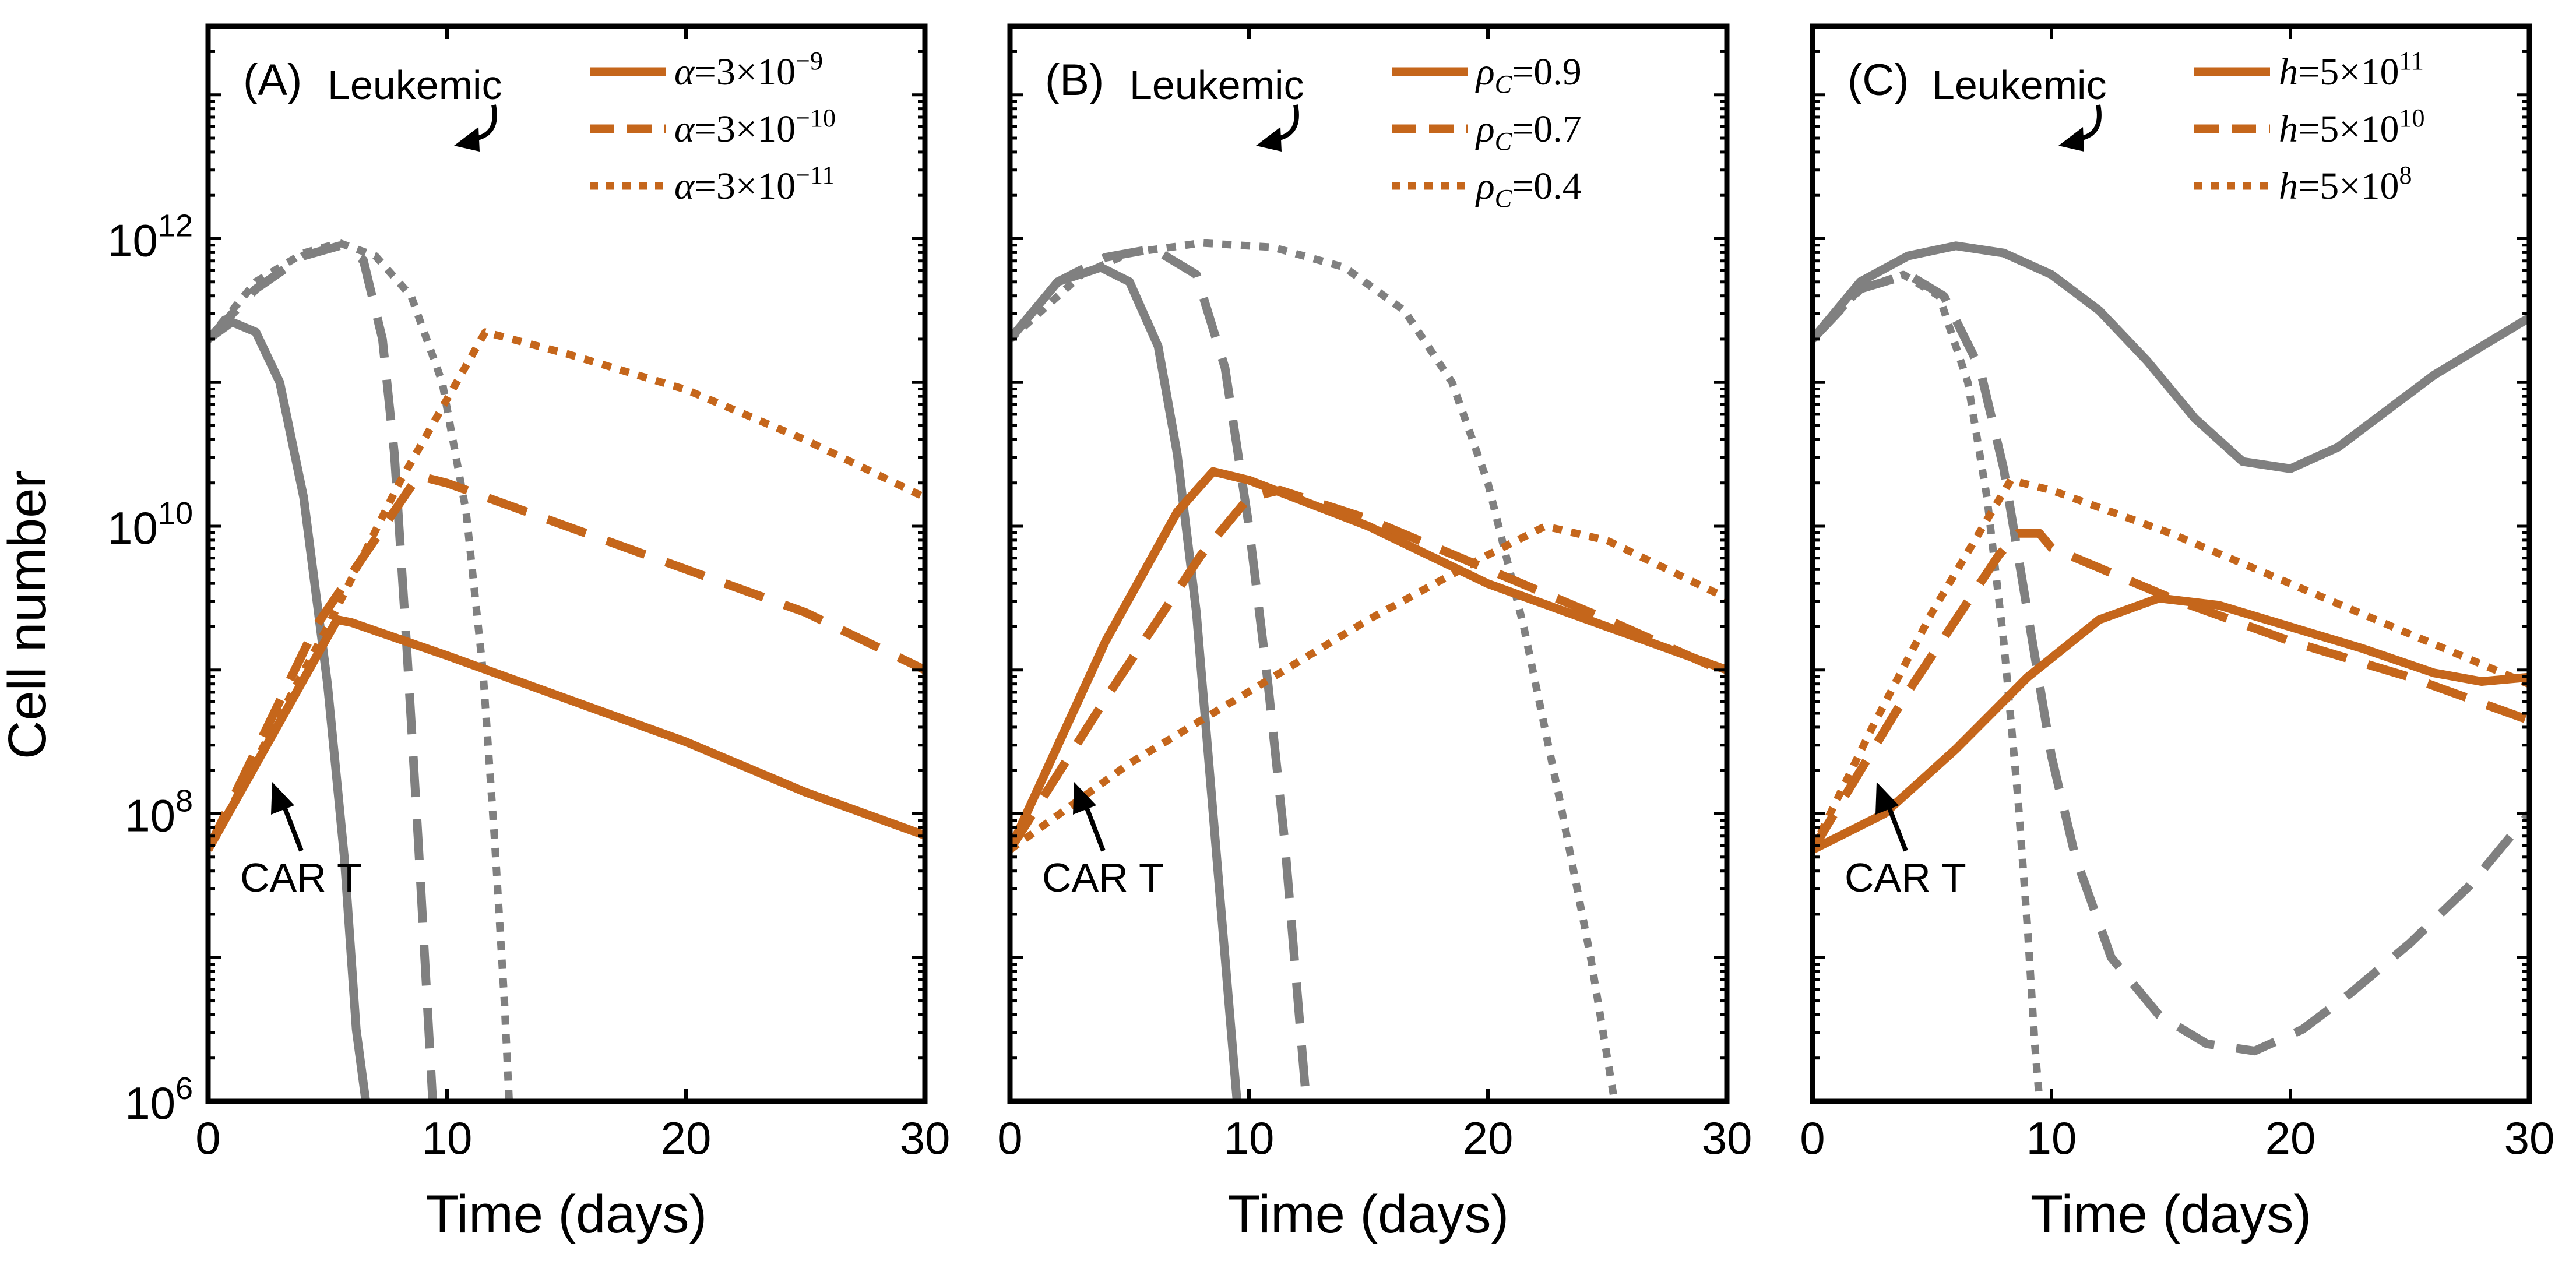  I want to click on y-tick-exp: 10, so click(176, 513).